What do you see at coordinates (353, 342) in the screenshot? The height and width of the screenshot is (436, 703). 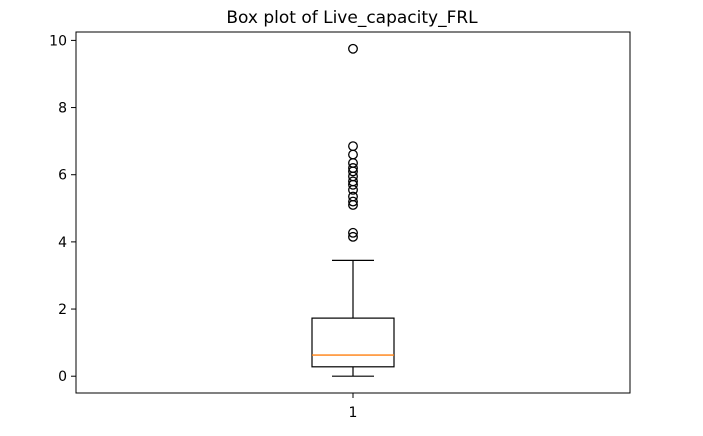 I see `iqr-box` at bounding box center [353, 342].